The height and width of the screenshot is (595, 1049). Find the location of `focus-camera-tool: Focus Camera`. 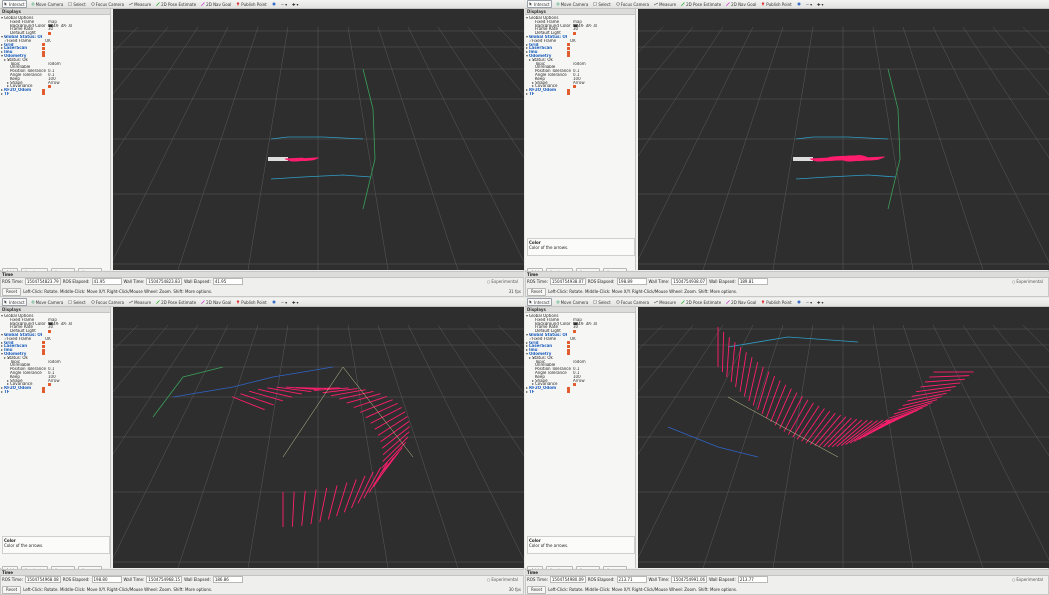

focus-camera-tool: Focus Camera is located at coordinates (632, 302).